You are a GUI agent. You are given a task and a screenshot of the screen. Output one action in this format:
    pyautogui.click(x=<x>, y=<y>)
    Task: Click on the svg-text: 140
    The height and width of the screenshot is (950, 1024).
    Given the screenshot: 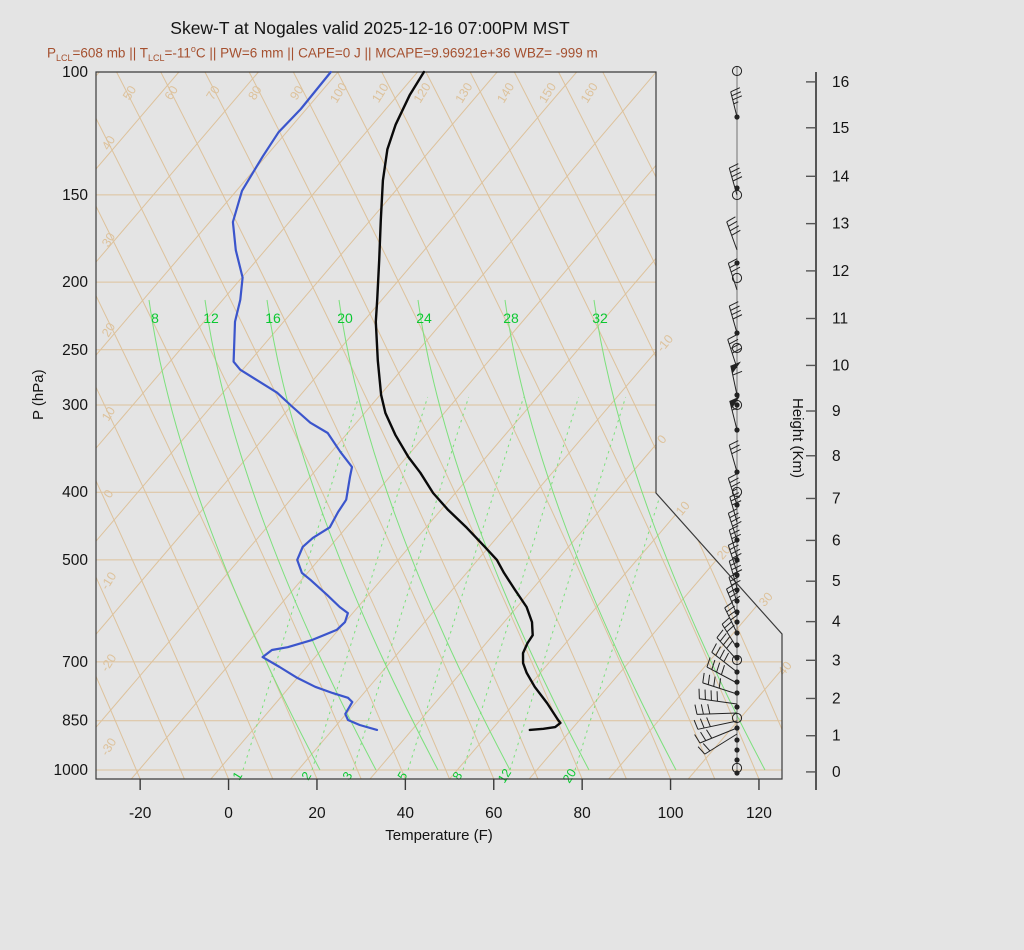 What is the action you would take?
    pyautogui.click(x=505, y=92)
    